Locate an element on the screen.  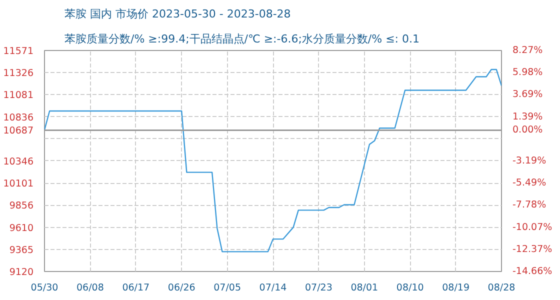
y2-tick-label: -10.07% is located at coordinates (532, 227).